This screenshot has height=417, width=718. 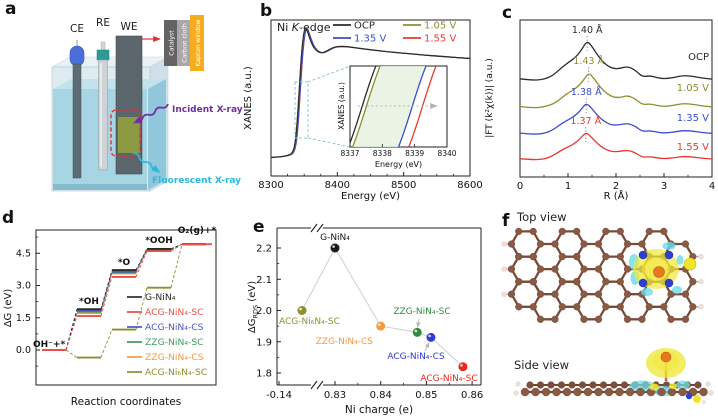 What do you see at coordinates (196, 181) in the screenshot?
I see `fluorescent-xray-label: Fluorescent X-ray` at bounding box center [196, 181].